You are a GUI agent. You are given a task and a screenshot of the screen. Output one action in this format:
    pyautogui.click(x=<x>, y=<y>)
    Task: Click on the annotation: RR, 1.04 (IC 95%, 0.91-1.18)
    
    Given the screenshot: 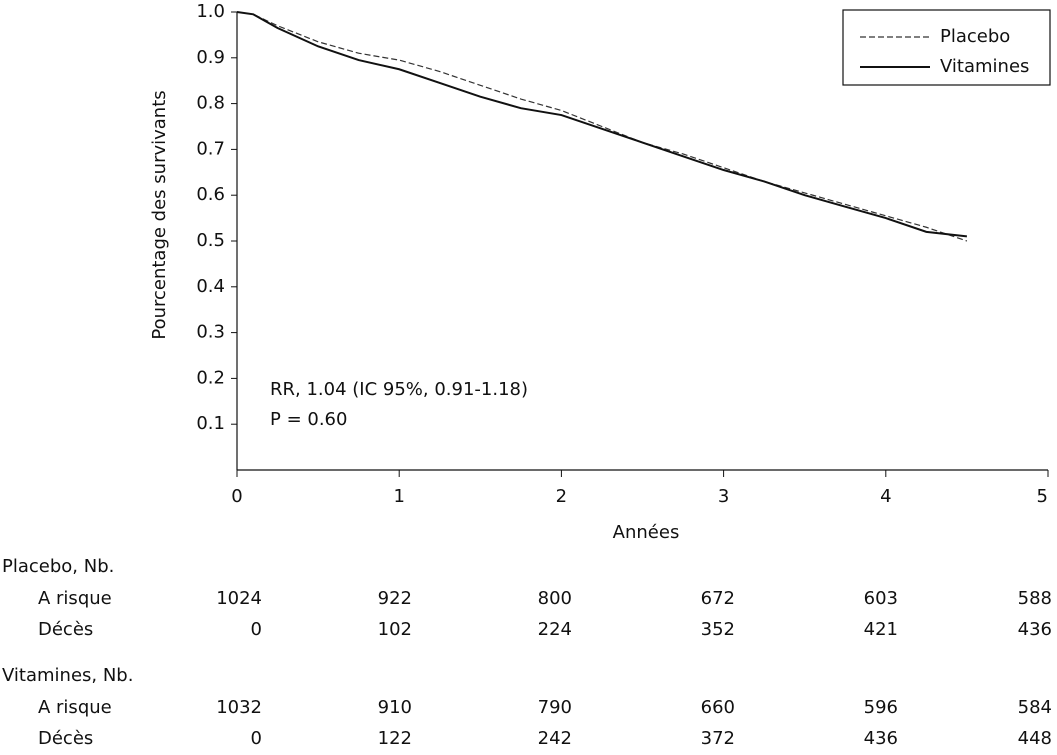 What is the action you would take?
    pyautogui.click(x=399, y=389)
    